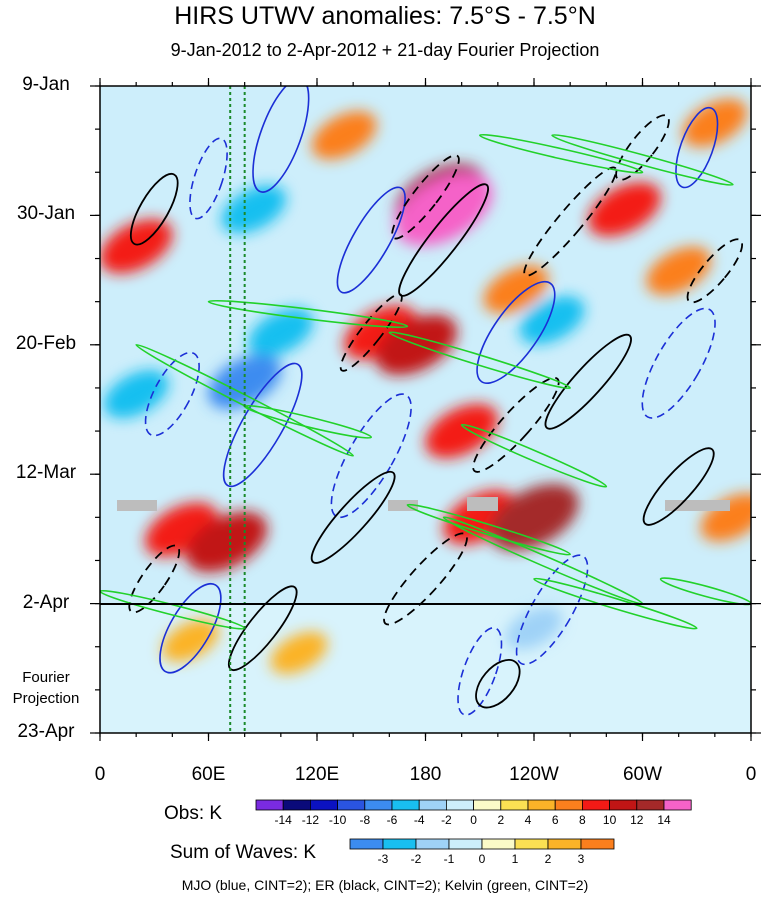  Describe the element at coordinates (473, 832) in the screenshot. I see `colorbars: -14 -12 -10 -8 -6 -4 -2 0 2 4 6 8 10 12 14-3 -2 -1 0 1 2 3` at that location.